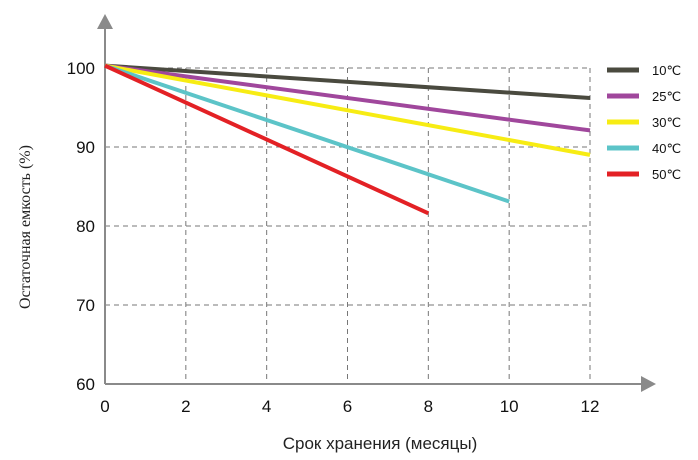  I want to click on x-tick-label: 0, so click(104, 406).